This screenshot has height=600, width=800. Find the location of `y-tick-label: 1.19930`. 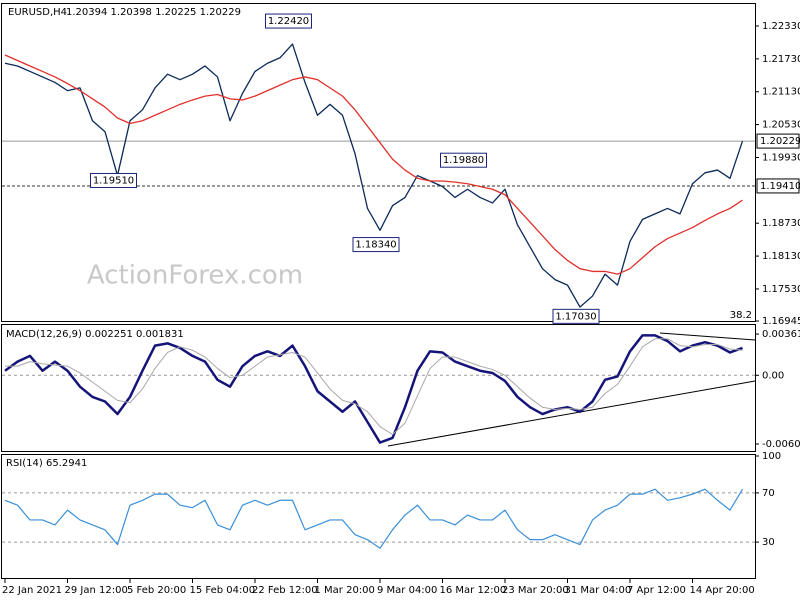

y-tick-label: 1.19930 is located at coordinates (781, 157).